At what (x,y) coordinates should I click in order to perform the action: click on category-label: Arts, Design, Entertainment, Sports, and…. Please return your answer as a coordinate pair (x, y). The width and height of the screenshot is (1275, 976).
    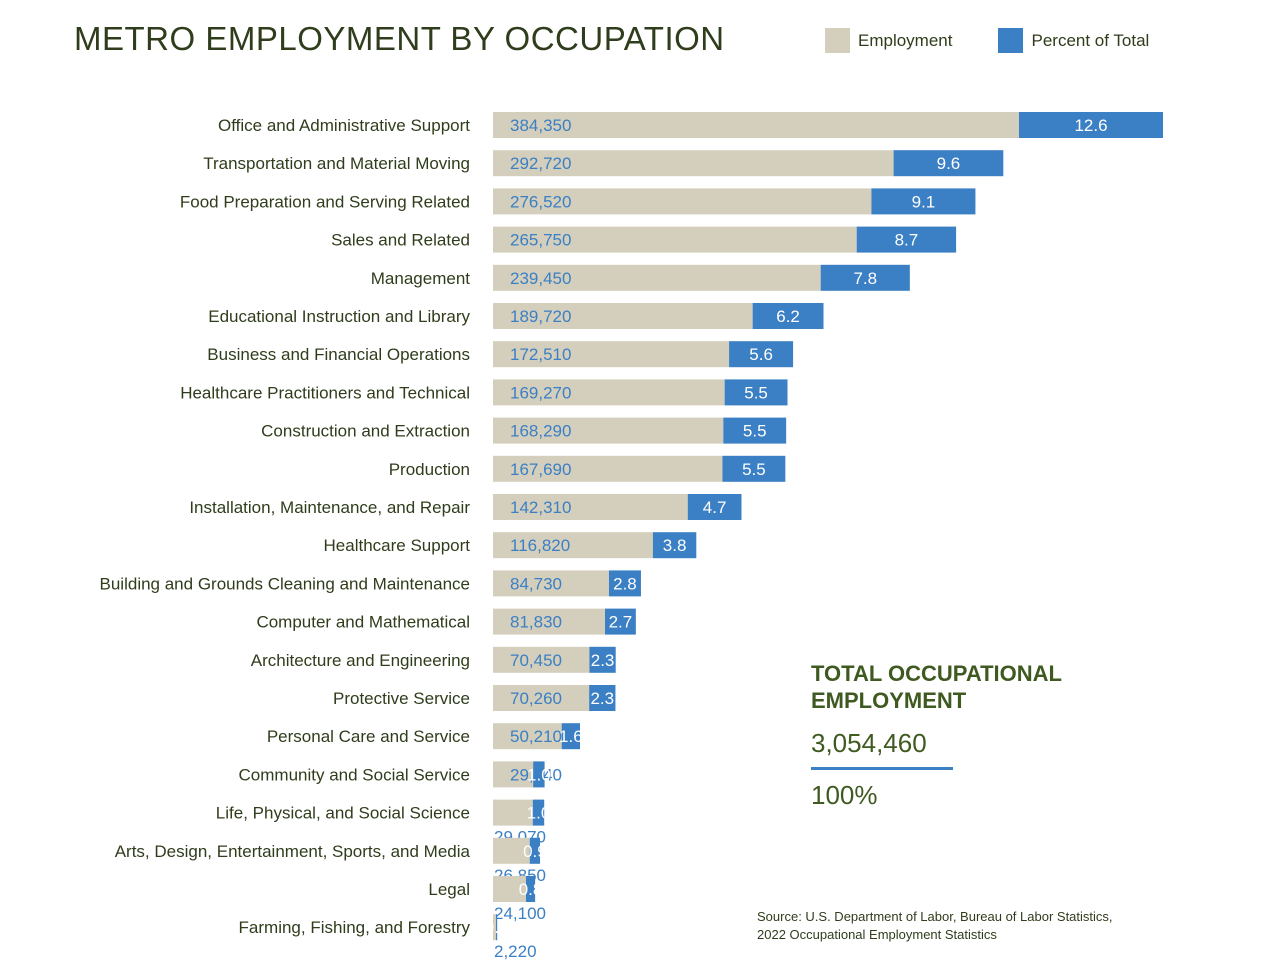
    Looking at the image, I should click on (293, 851).